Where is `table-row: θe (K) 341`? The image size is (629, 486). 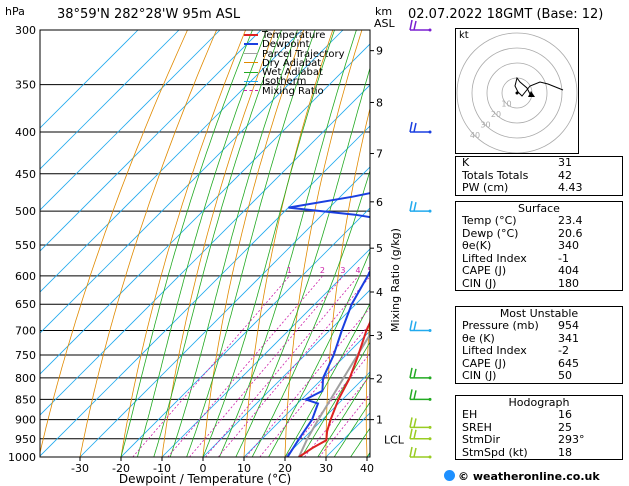 table-row: θe (K) 341 is located at coordinates (539, 339).